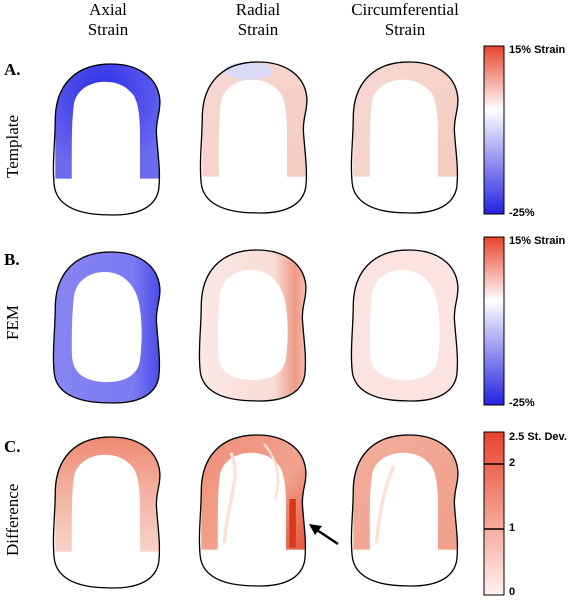 This screenshot has height=601, width=578. I want to click on column-header-line1: Axial, so click(108, 9).